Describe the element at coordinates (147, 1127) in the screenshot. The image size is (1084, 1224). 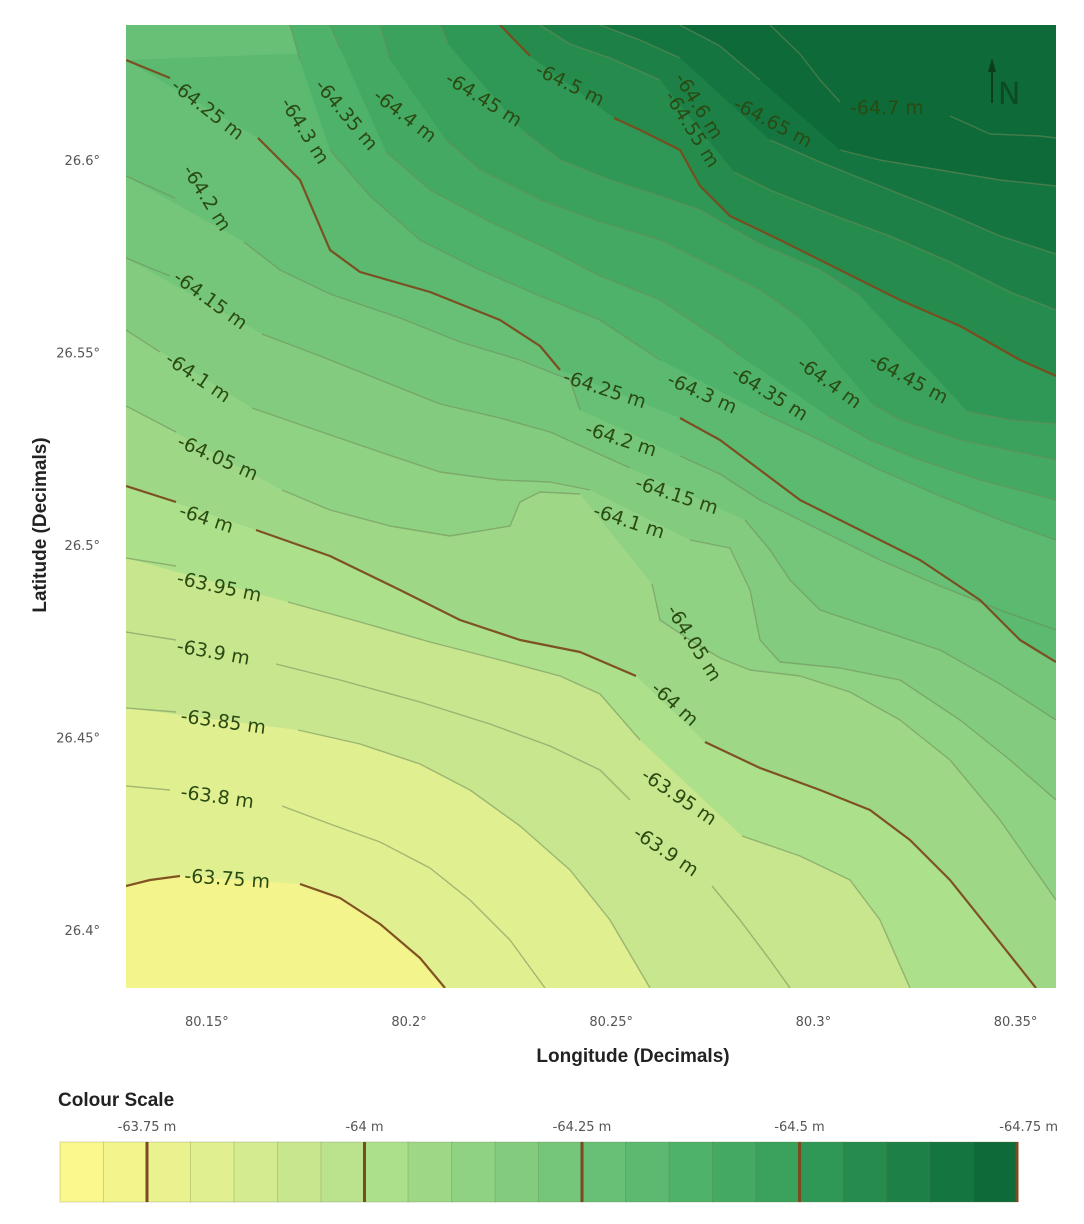
I see `colour-scale-tick-label: -63.75 m` at that location.